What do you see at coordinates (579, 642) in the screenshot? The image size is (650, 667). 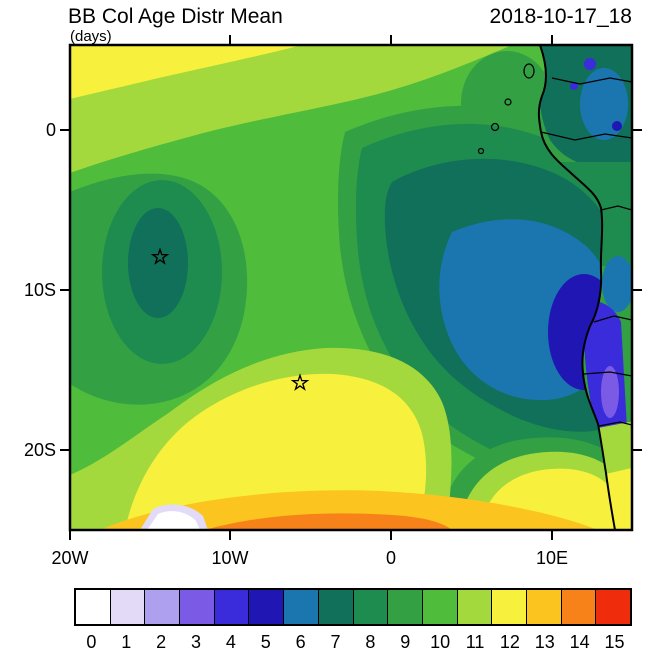 I see `colorbar-label: 14` at bounding box center [579, 642].